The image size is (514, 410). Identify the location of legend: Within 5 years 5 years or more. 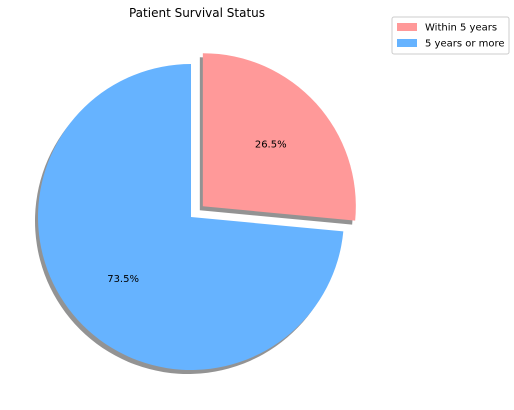
(450, 35).